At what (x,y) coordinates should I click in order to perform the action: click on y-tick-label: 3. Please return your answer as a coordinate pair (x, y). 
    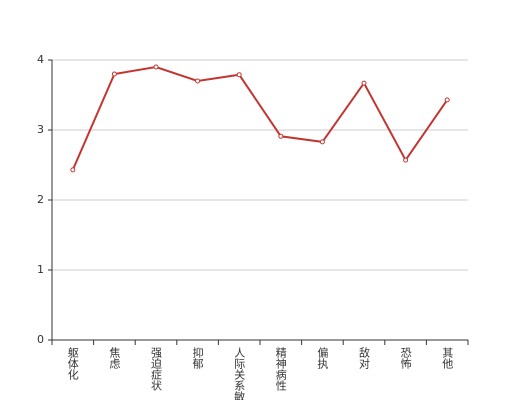
    Looking at the image, I should click on (40, 129).